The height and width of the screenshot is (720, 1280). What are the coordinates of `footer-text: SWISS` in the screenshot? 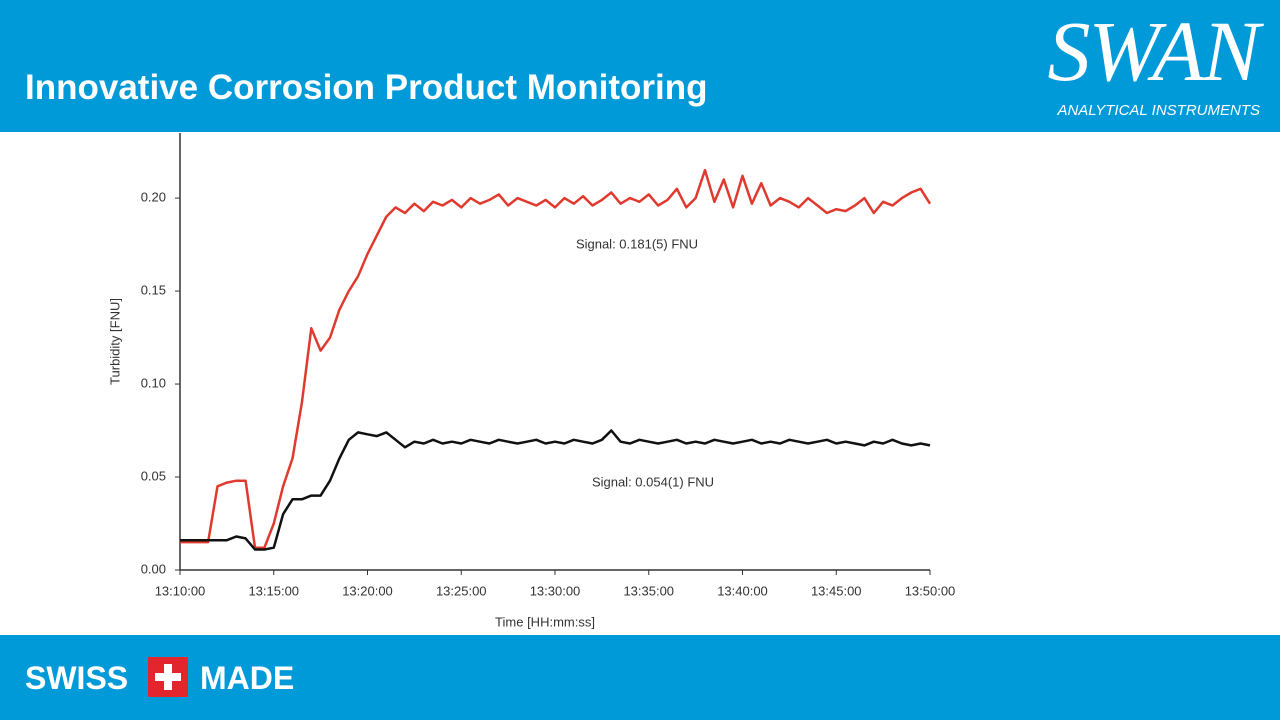 It's located at (77, 678).